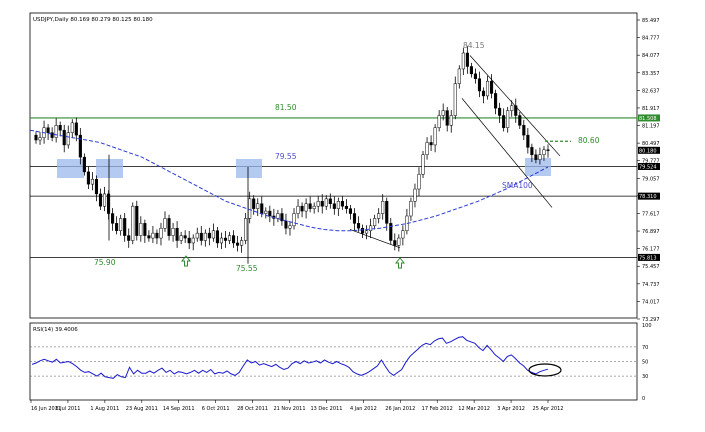  Describe the element at coordinates (645, 363) in the screenshot. I see `rsi-tick-label: 50` at that location.